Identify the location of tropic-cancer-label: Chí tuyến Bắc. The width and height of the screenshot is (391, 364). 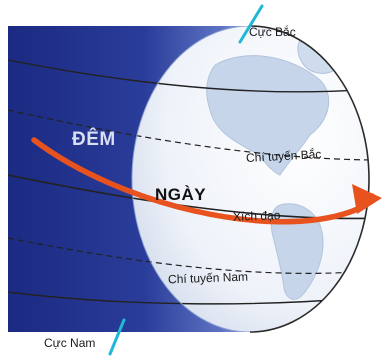
(283, 156).